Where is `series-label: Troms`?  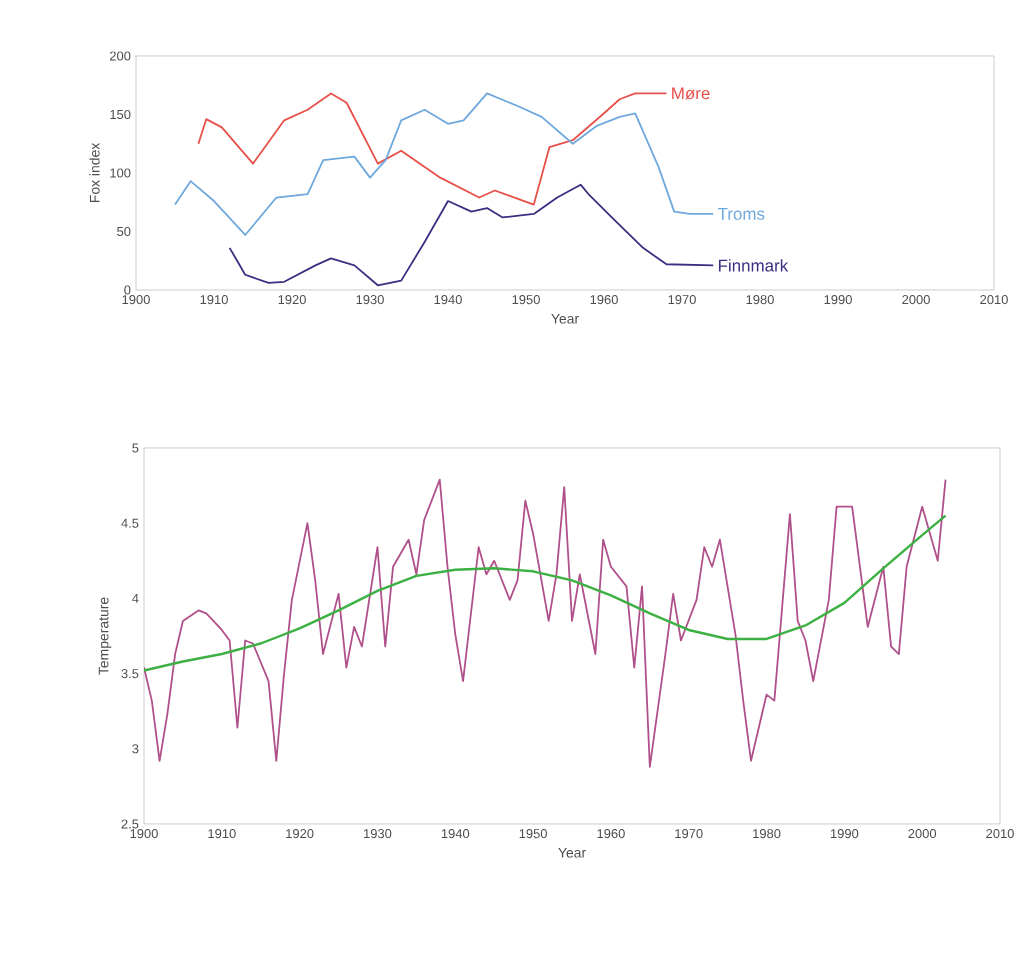 series-label: Troms is located at coordinates (741, 214).